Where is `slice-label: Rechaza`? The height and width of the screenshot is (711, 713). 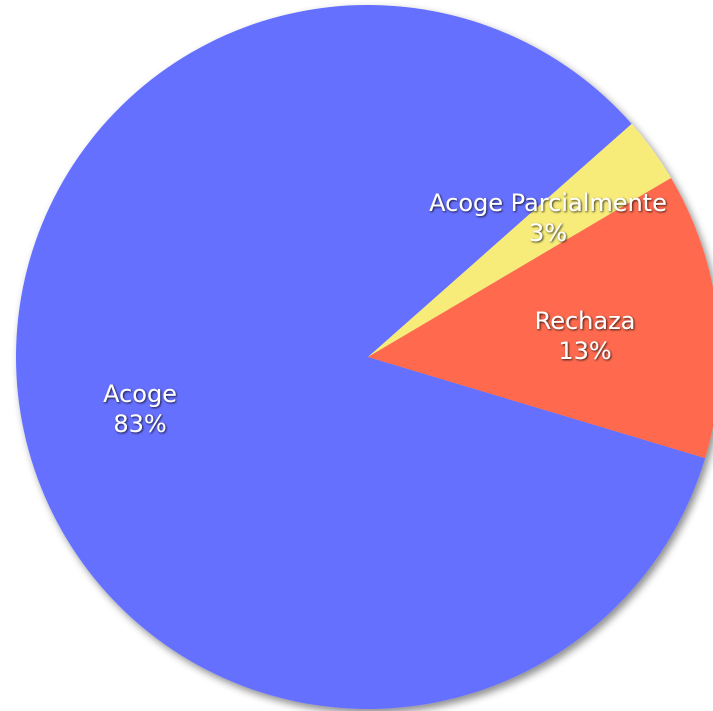
slice-label: Rechaza is located at coordinates (585, 321).